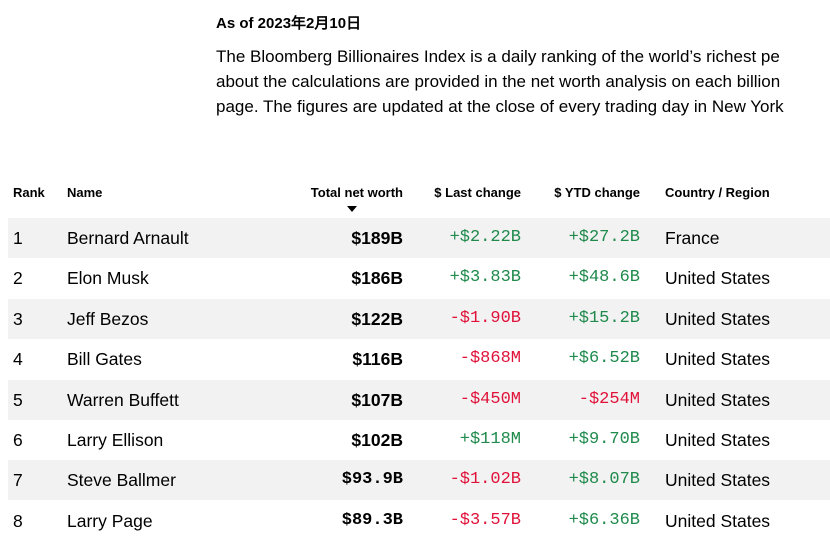 The height and width of the screenshot is (544, 830). What do you see at coordinates (352, 209) in the screenshot?
I see `sort-arrow` at bounding box center [352, 209].